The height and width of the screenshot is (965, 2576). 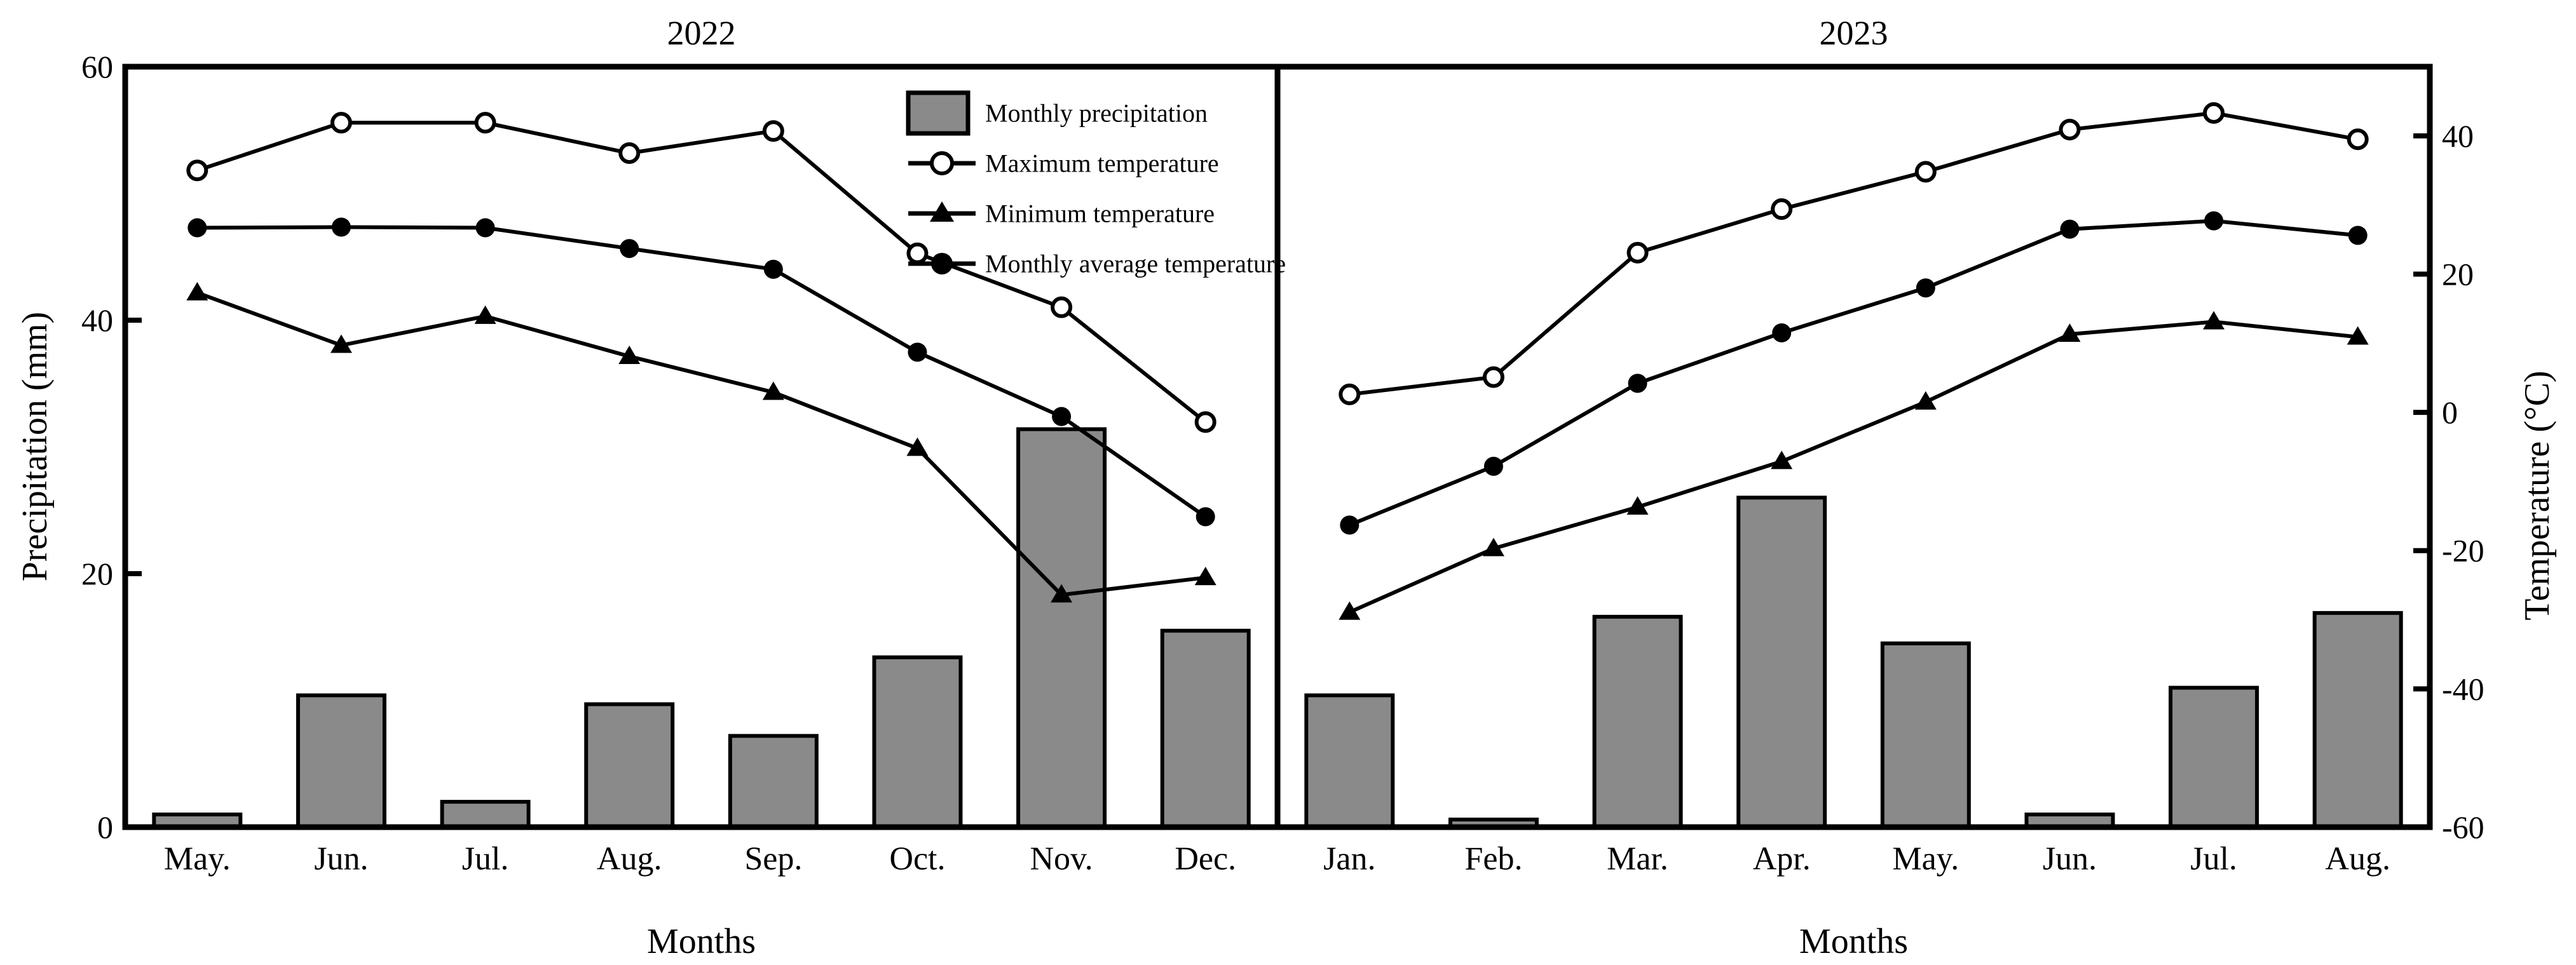 I want to click on right-tick-label: -20, so click(x=2463, y=551).